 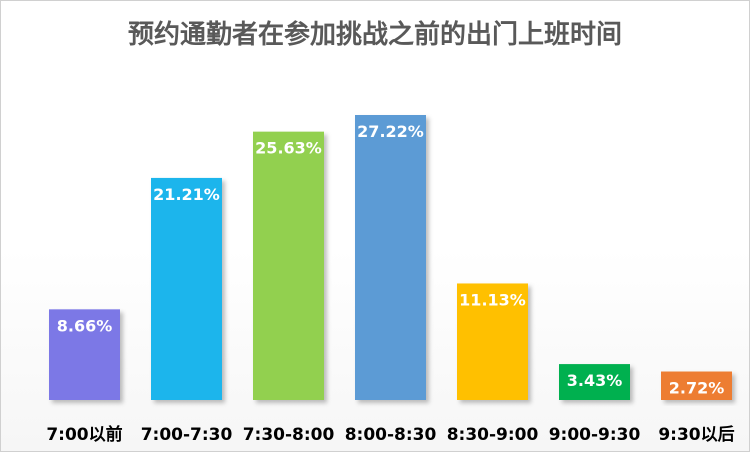 I want to click on category-label-2: 7:00-7:30, so click(x=187, y=435).